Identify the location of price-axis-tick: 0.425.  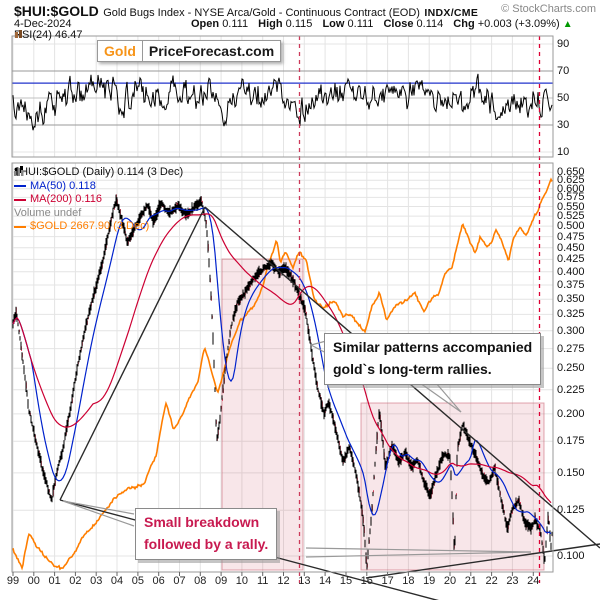
(571, 259).